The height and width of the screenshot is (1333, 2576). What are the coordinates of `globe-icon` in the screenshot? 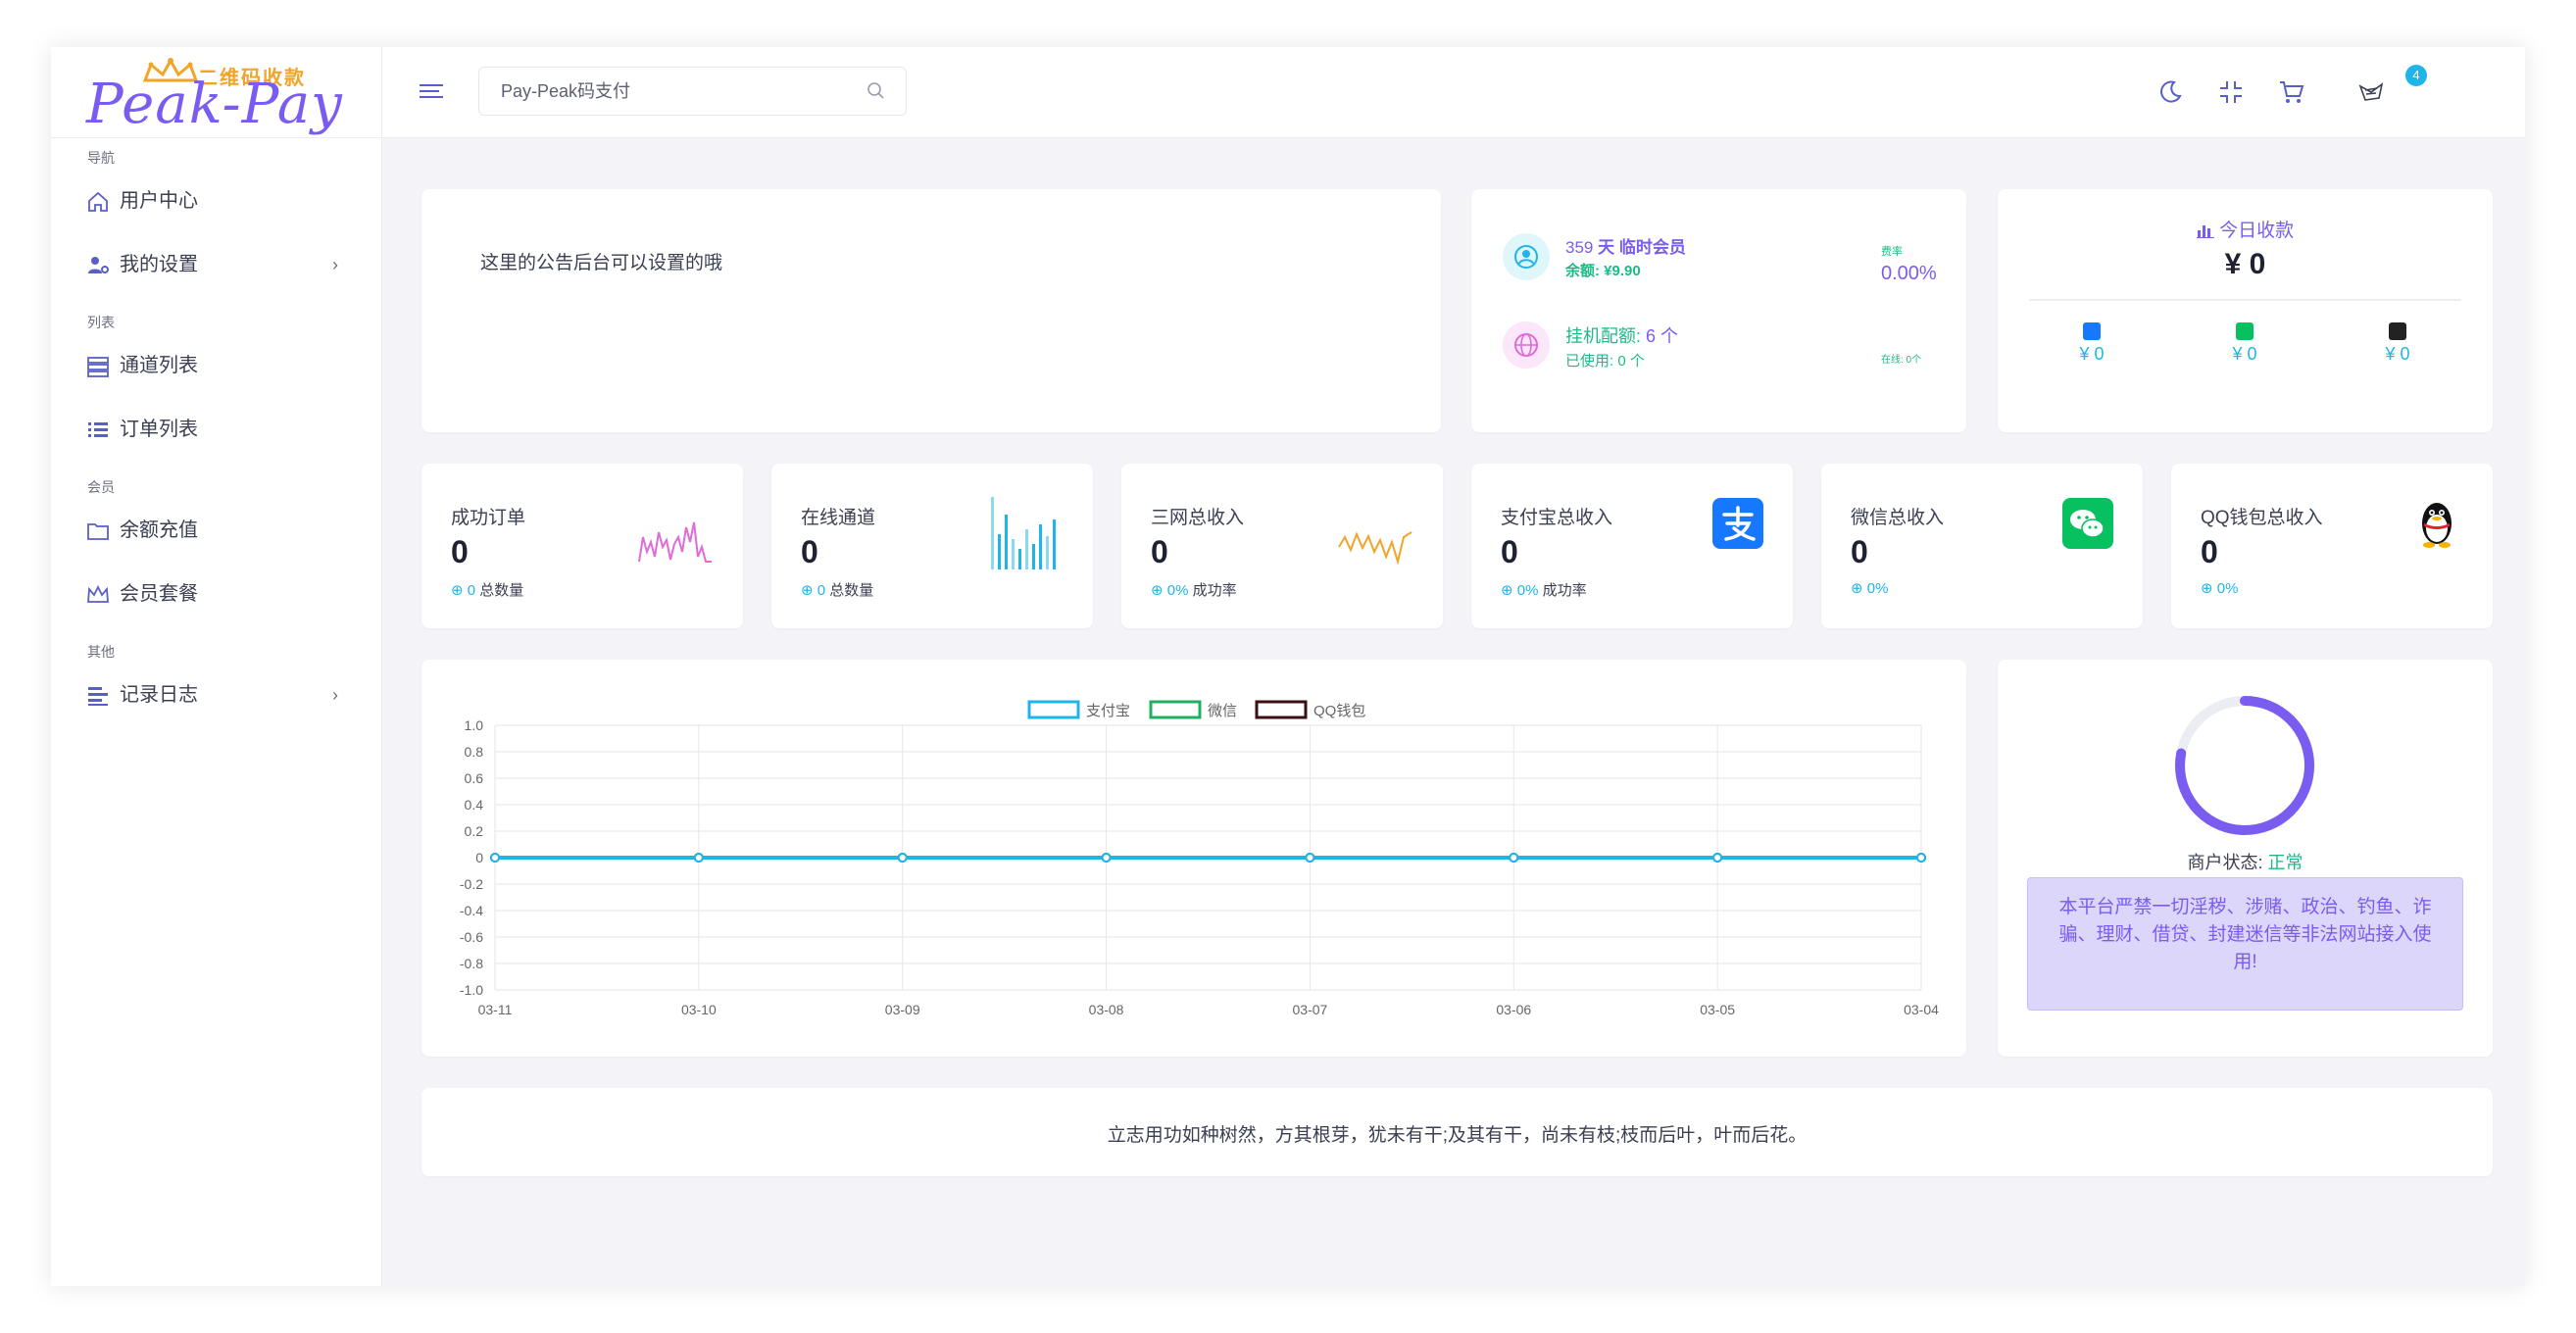 It's located at (1526, 345).